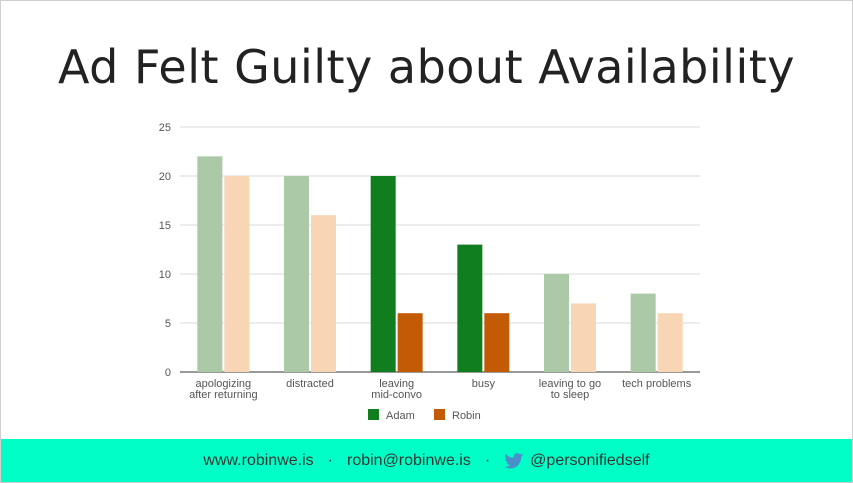  What do you see at coordinates (484, 384) in the screenshot?
I see `x-tick-label: busy` at bounding box center [484, 384].